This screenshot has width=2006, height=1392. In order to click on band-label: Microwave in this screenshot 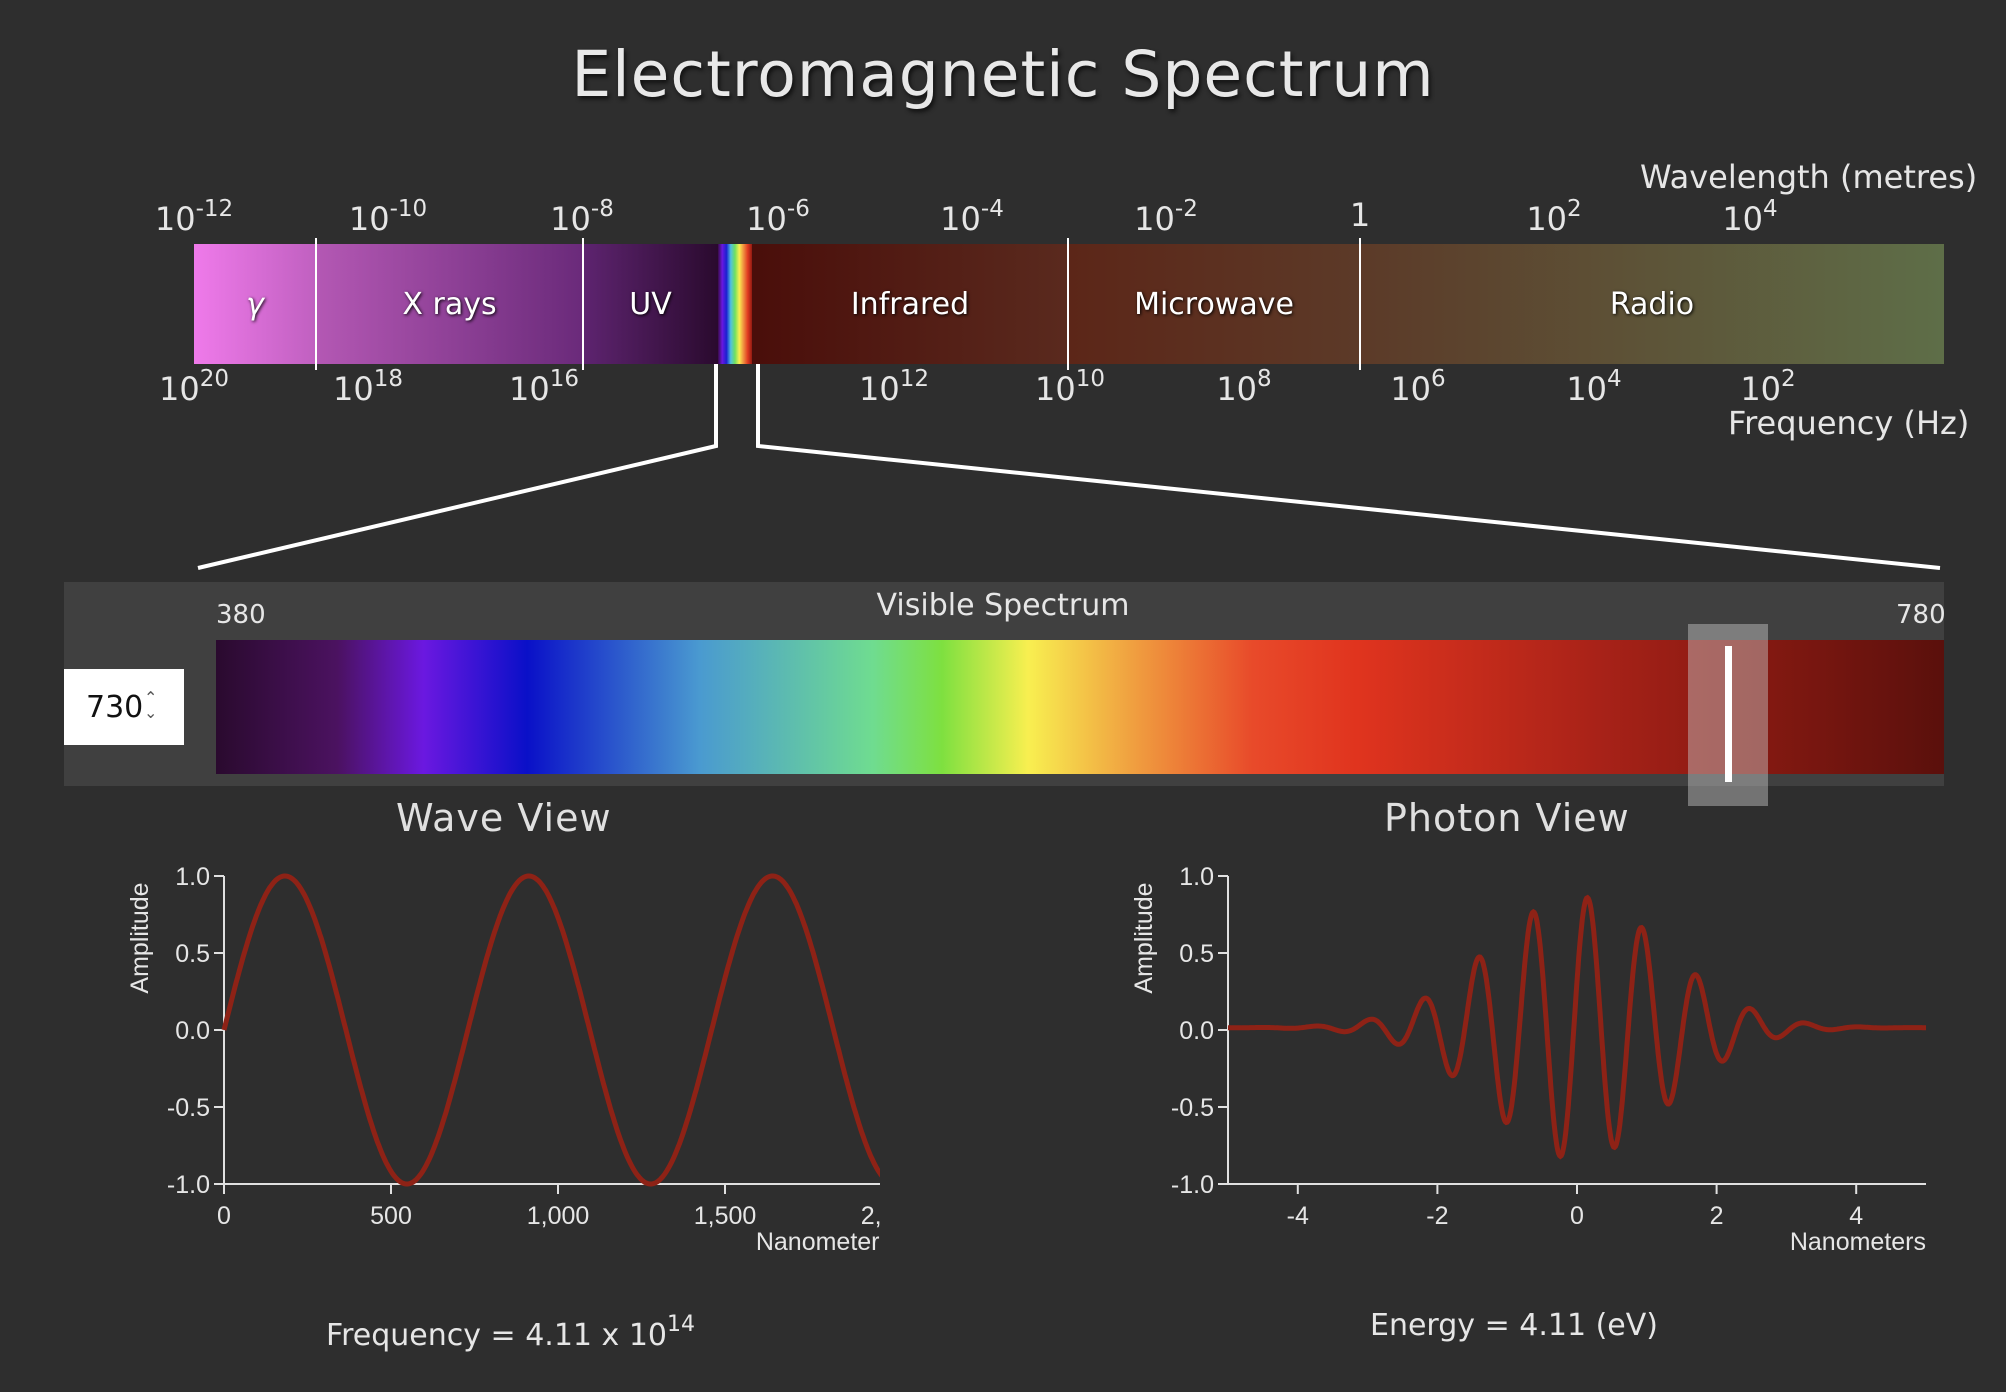, I will do `click(1214, 304)`.